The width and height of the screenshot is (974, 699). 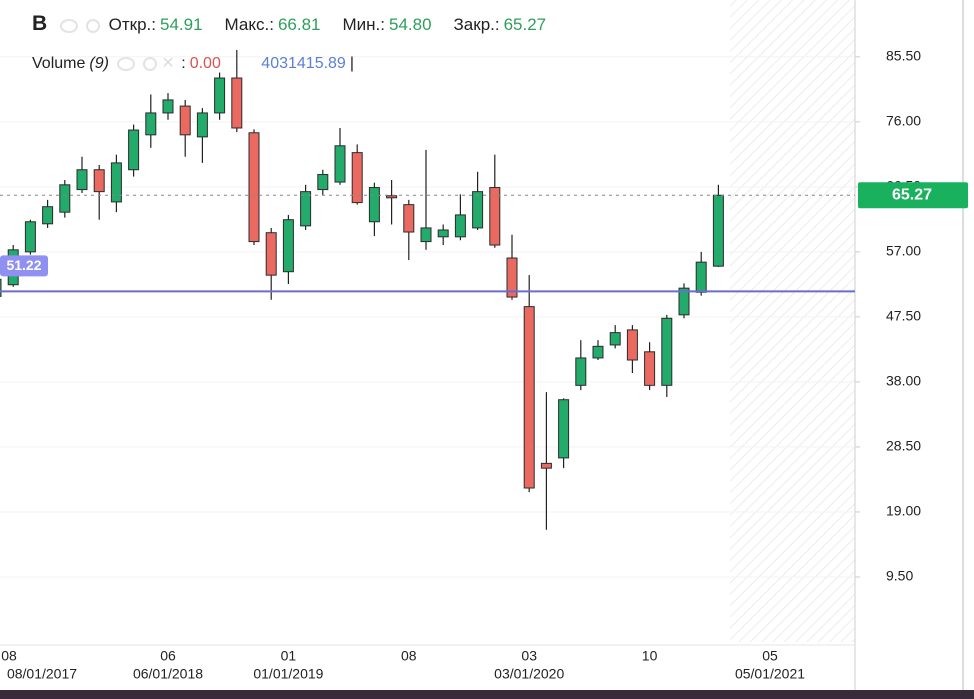 What do you see at coordinates (132, 24) in the screenshot?
I see `legend-label: Откр.:` at bounding box center [132, 24].